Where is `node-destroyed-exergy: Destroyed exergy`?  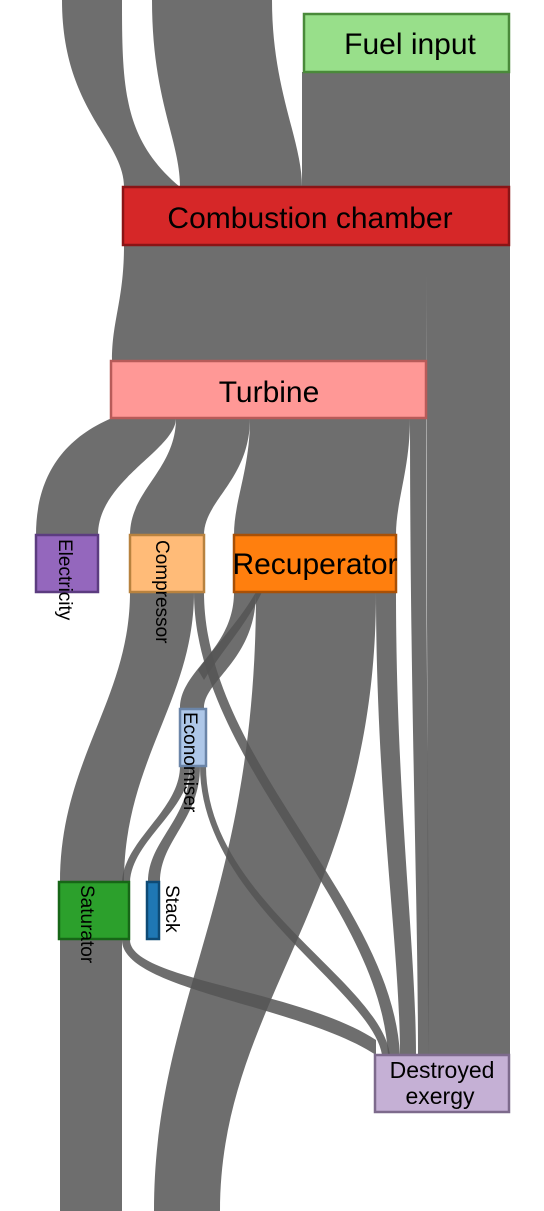 node-destroyed-exergy: Destroyed exergy is located at coordinates (442, 1083).